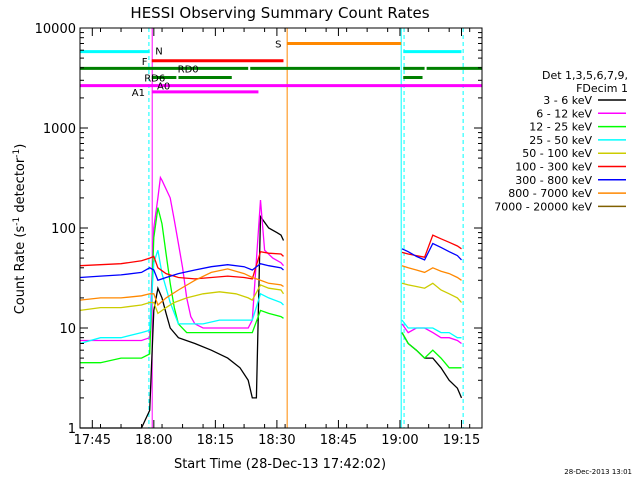 This screenshot has height=480, width=640. Describe the element at coordinates (399, 440) in the screenshot. I see `x-tick-label-5: 19:00` at that location.